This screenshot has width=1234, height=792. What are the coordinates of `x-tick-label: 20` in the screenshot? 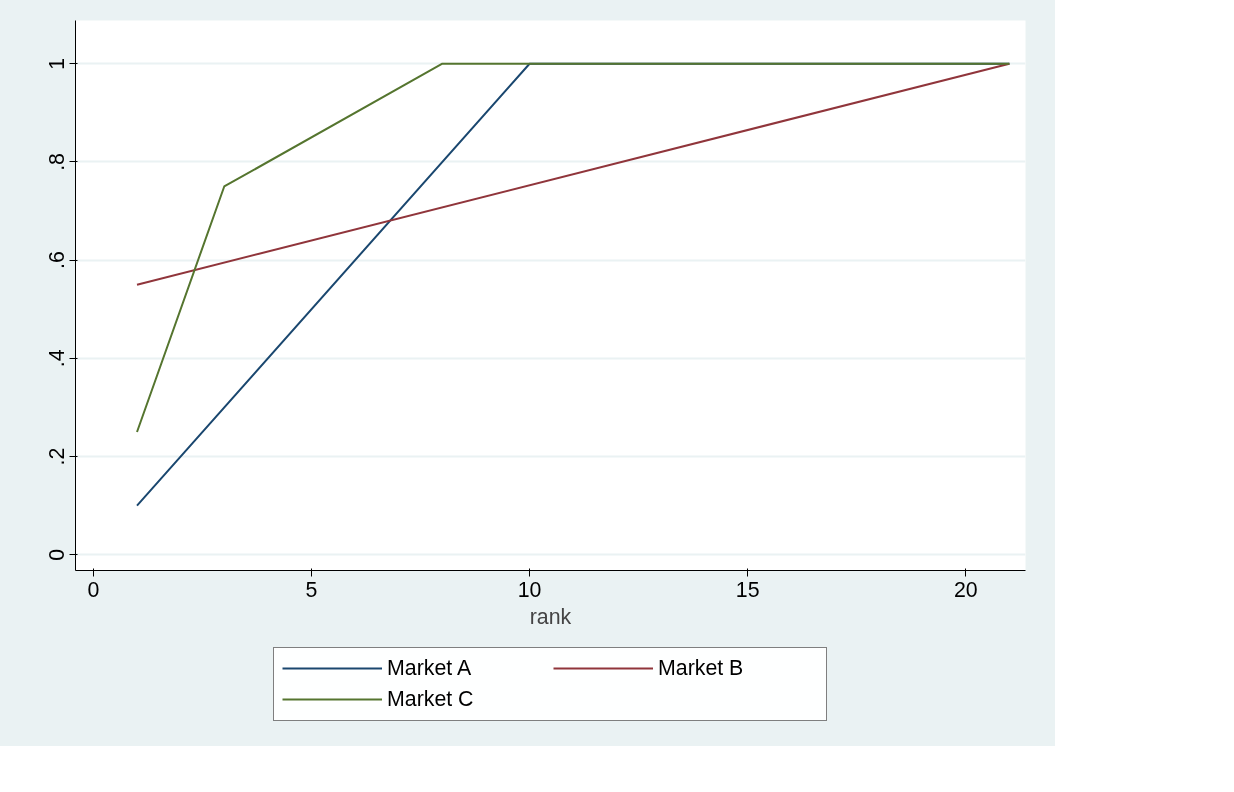 It's located at (965, 589).